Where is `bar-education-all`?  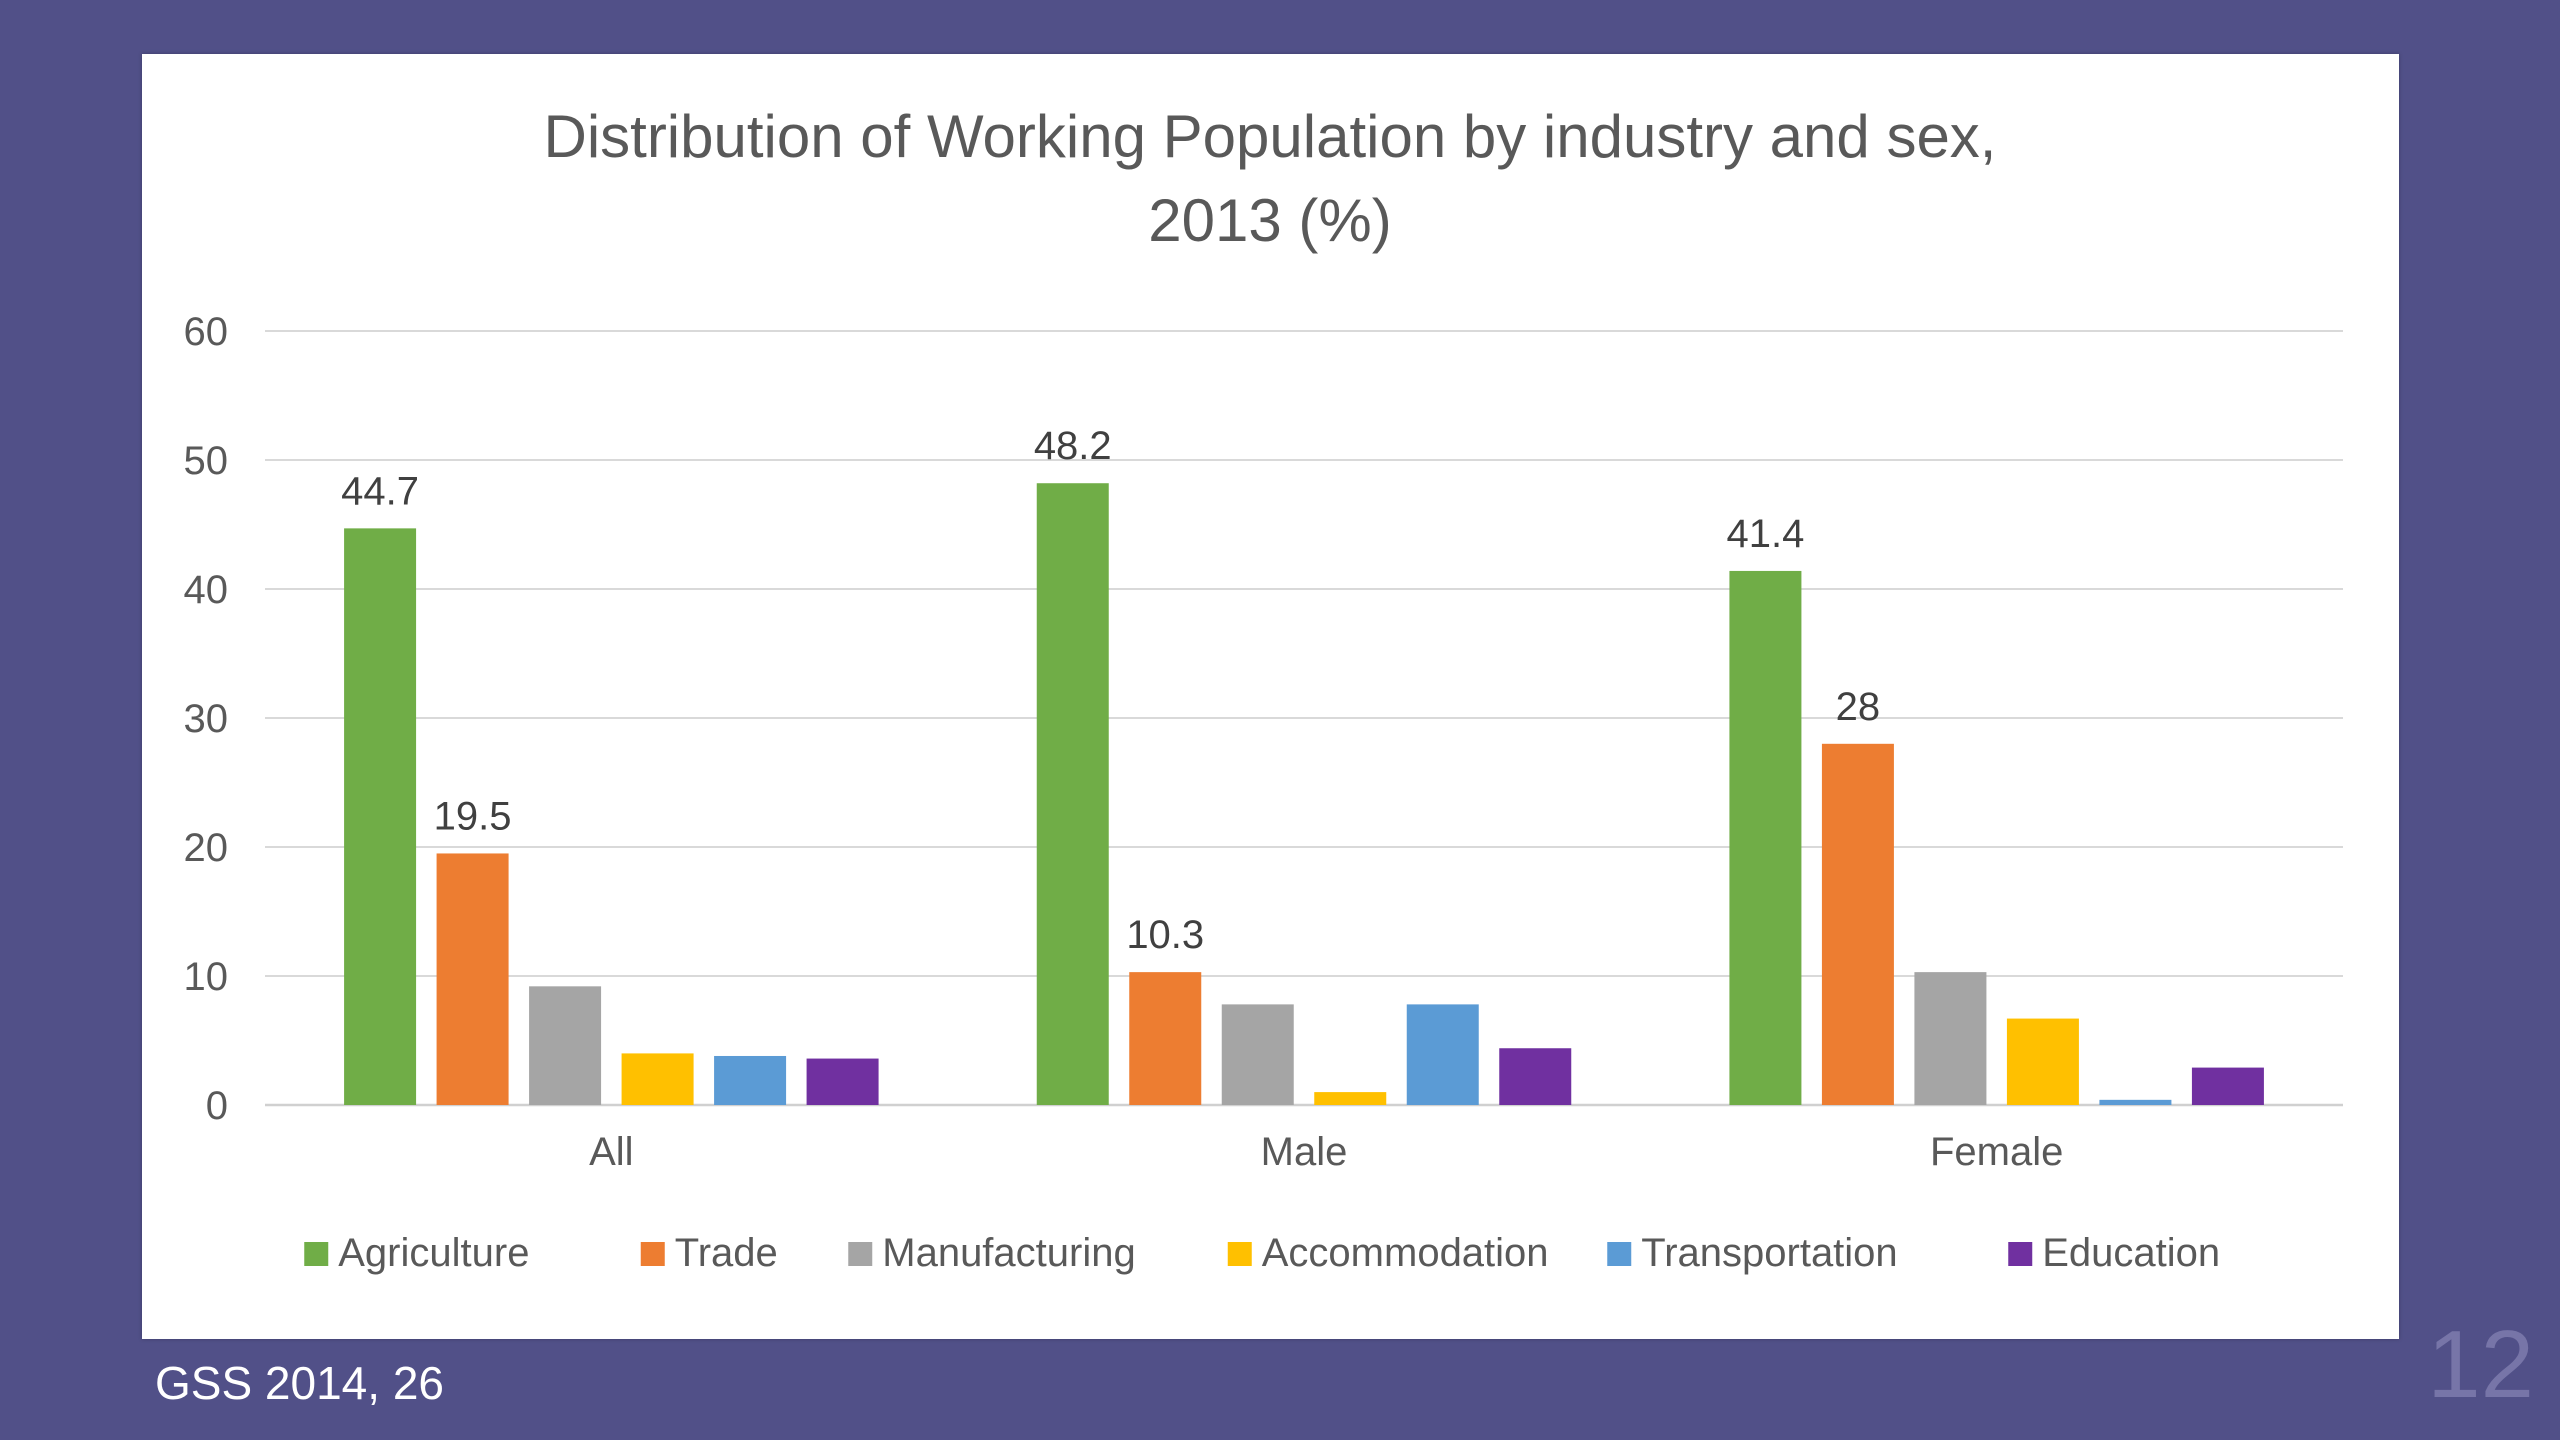 bar-education-all is located at coordinates (842, 1081).